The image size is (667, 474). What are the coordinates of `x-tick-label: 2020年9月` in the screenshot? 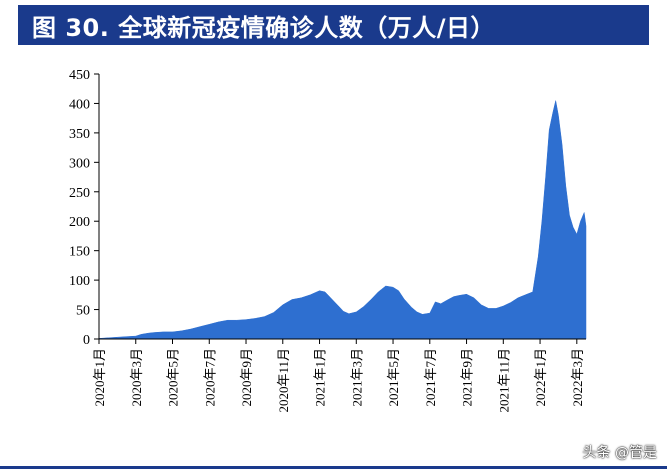 It's located at (246, 377).